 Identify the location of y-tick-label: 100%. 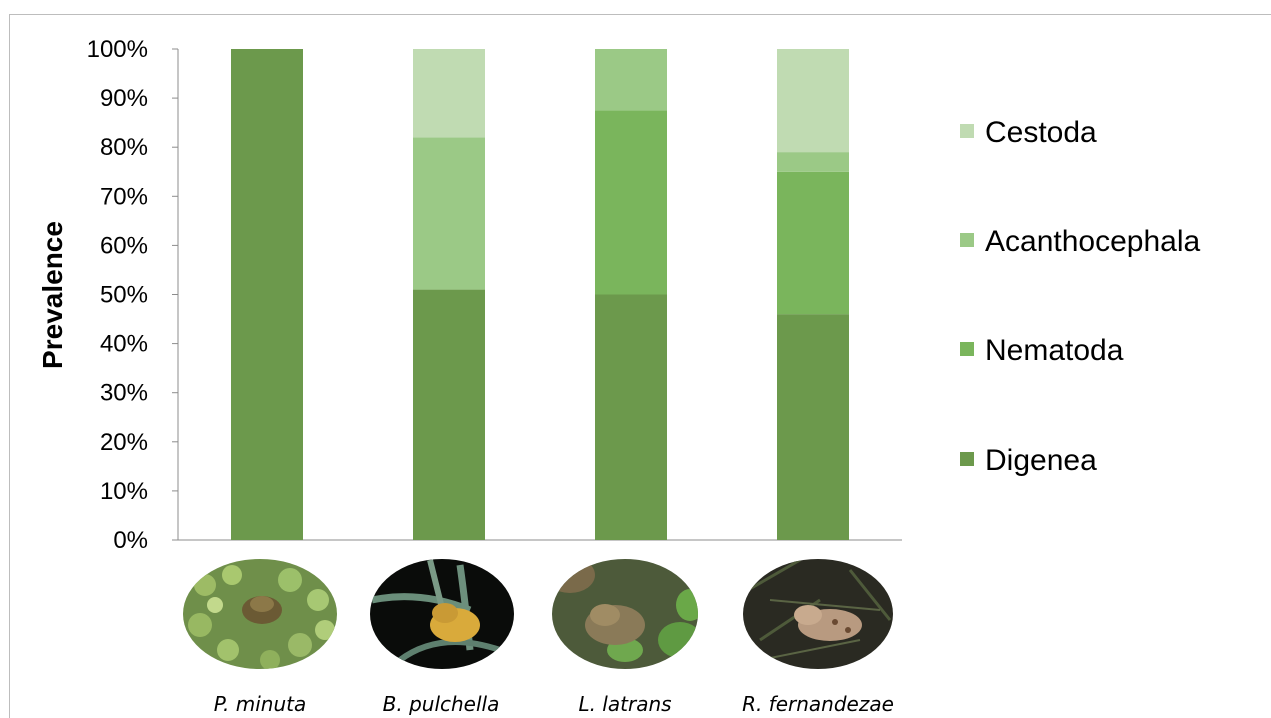
(117, 49).